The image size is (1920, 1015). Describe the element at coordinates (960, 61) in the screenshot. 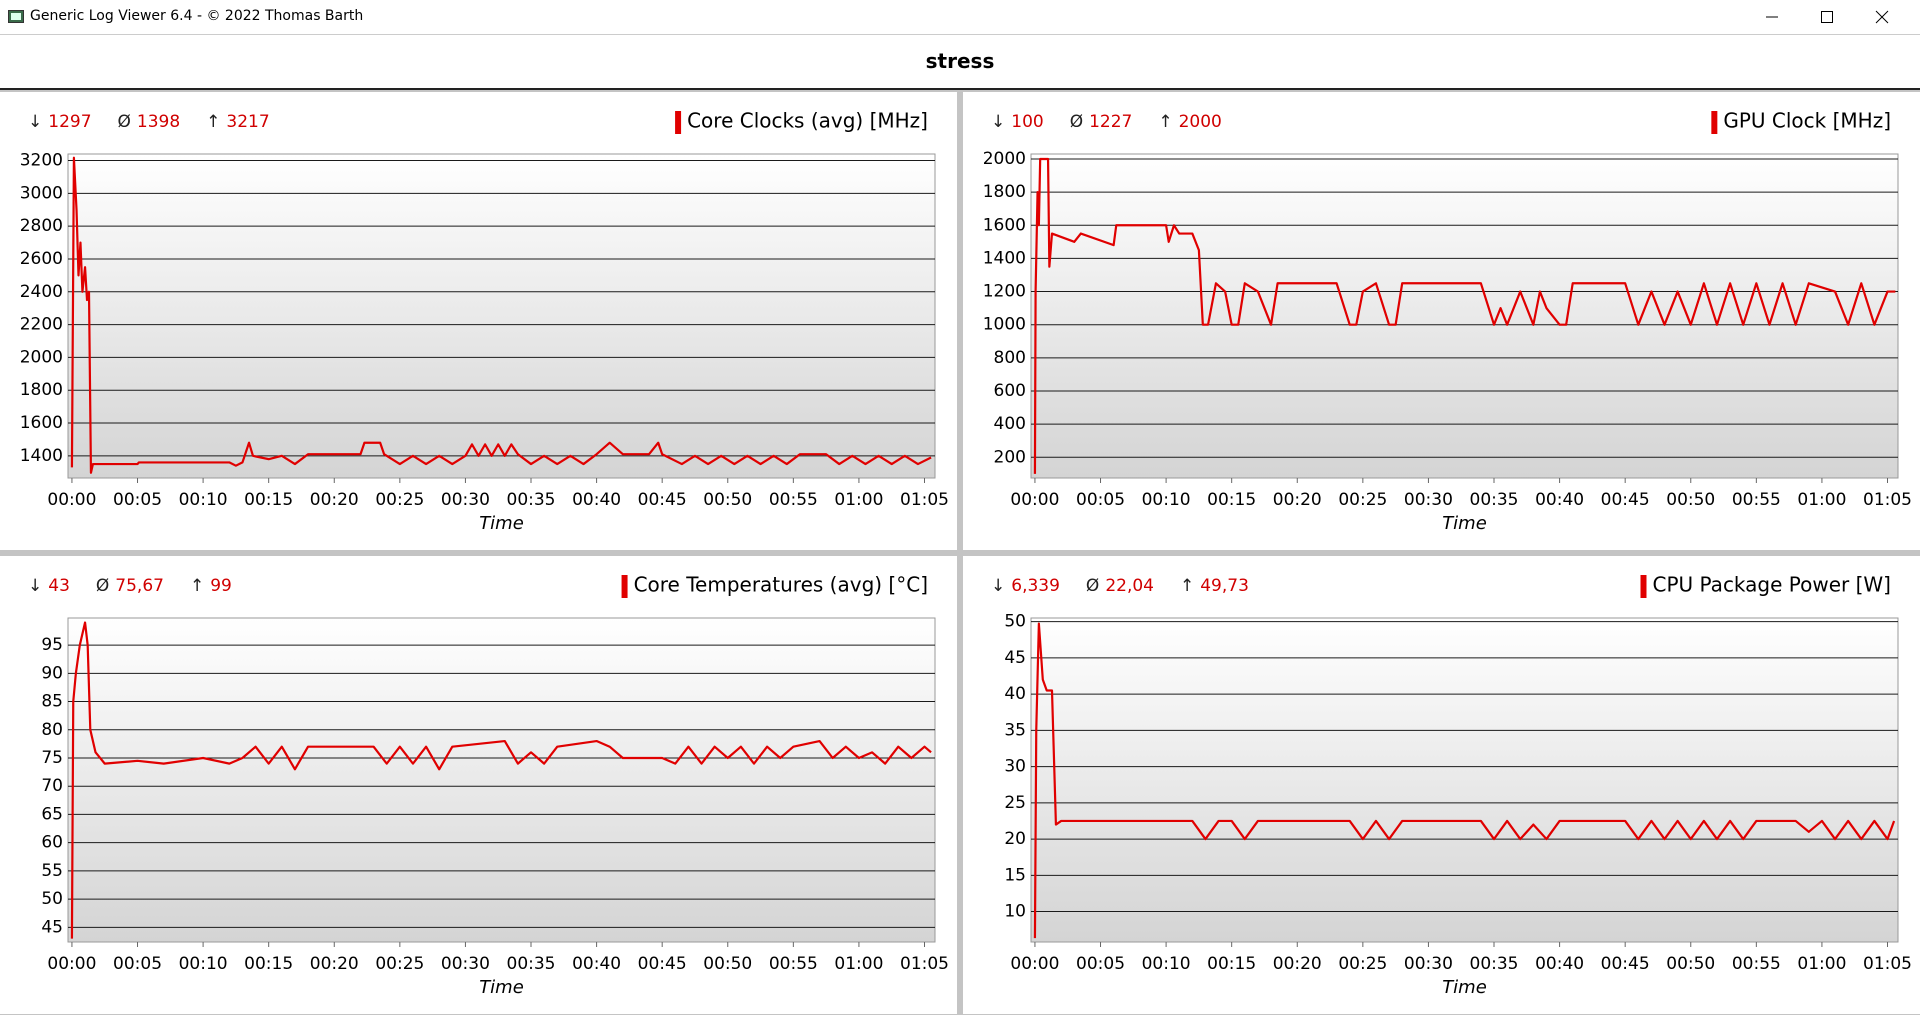

I see `header-title: stress` at that location.